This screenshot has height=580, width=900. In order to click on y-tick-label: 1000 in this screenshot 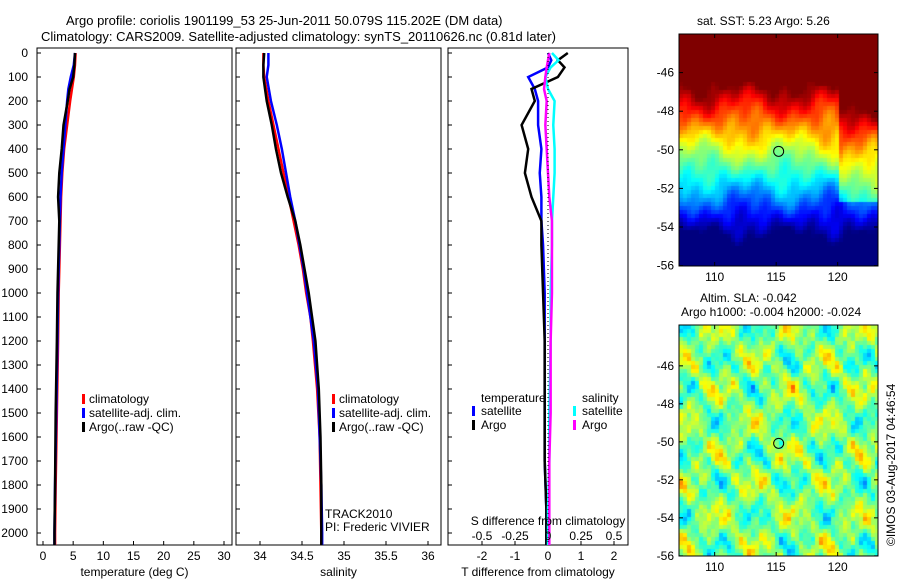, I will do `click(14, 293)`.